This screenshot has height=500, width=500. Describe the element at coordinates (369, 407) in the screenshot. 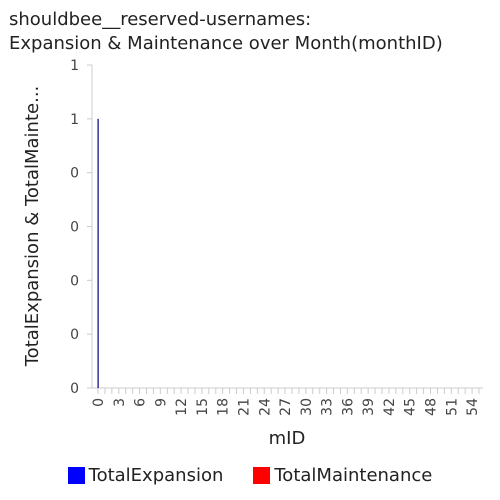

I see `x-tick-label: 39` at that location.